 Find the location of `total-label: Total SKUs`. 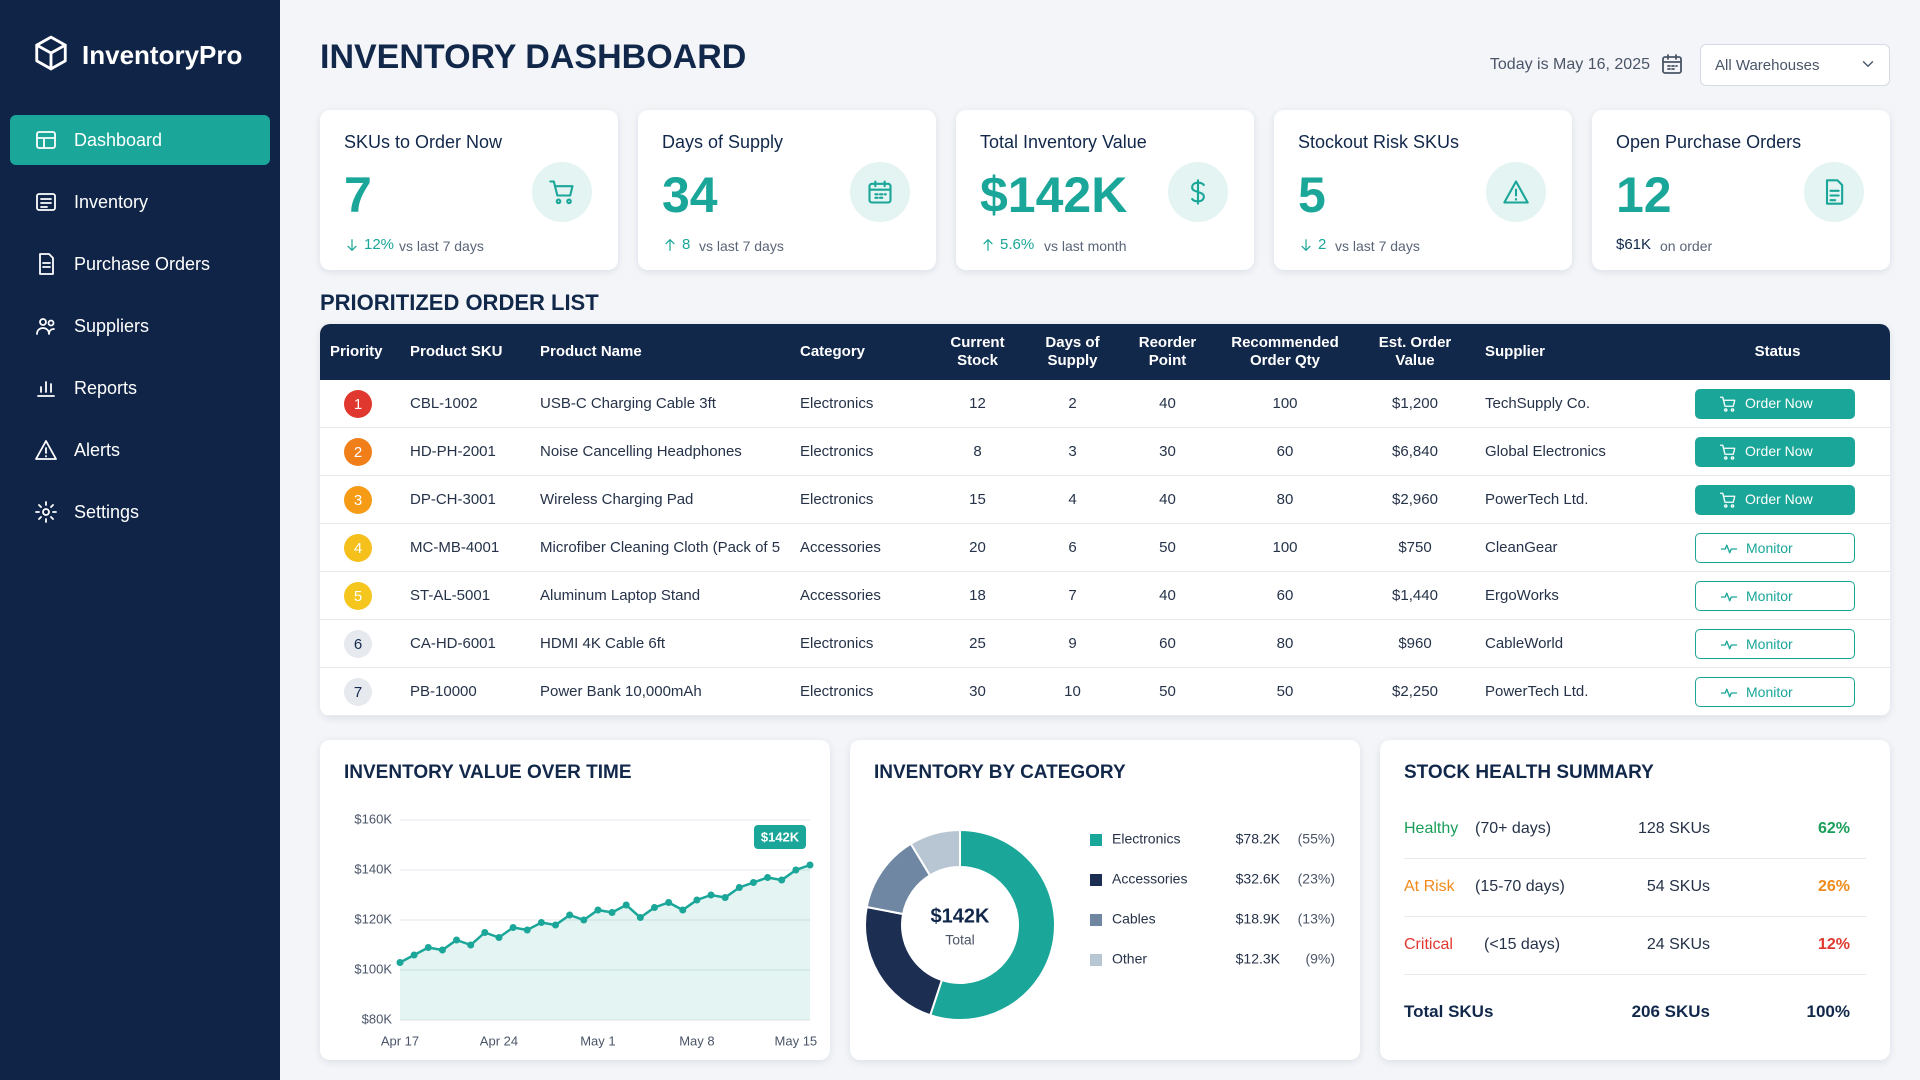

total-label: Total SKUs is located at coordinates (1449, 1011).